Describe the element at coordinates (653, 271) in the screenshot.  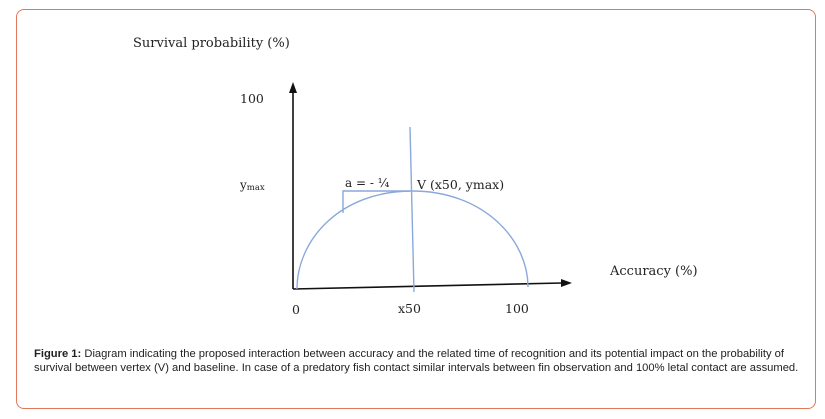
I see `x-axis-label: Accuracy (%)` at that location.